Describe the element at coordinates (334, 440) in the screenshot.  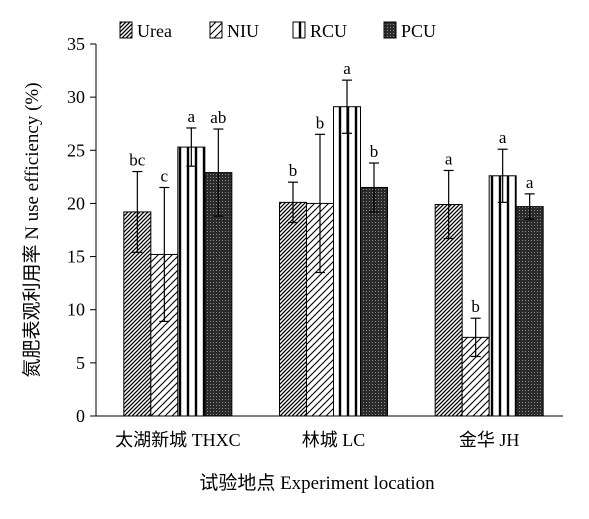
I see `x-category-label-1: 林城 LC` at that location.